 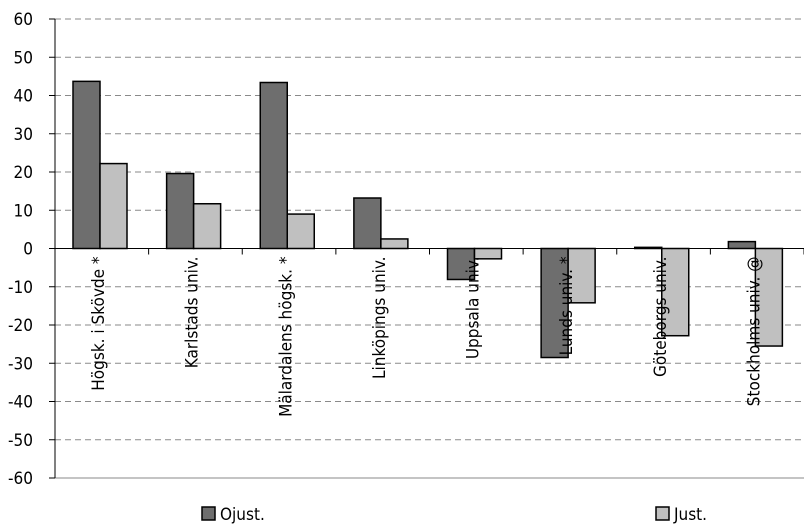 I want to click on y-tick-label: 30, so click(x=23, y=135).